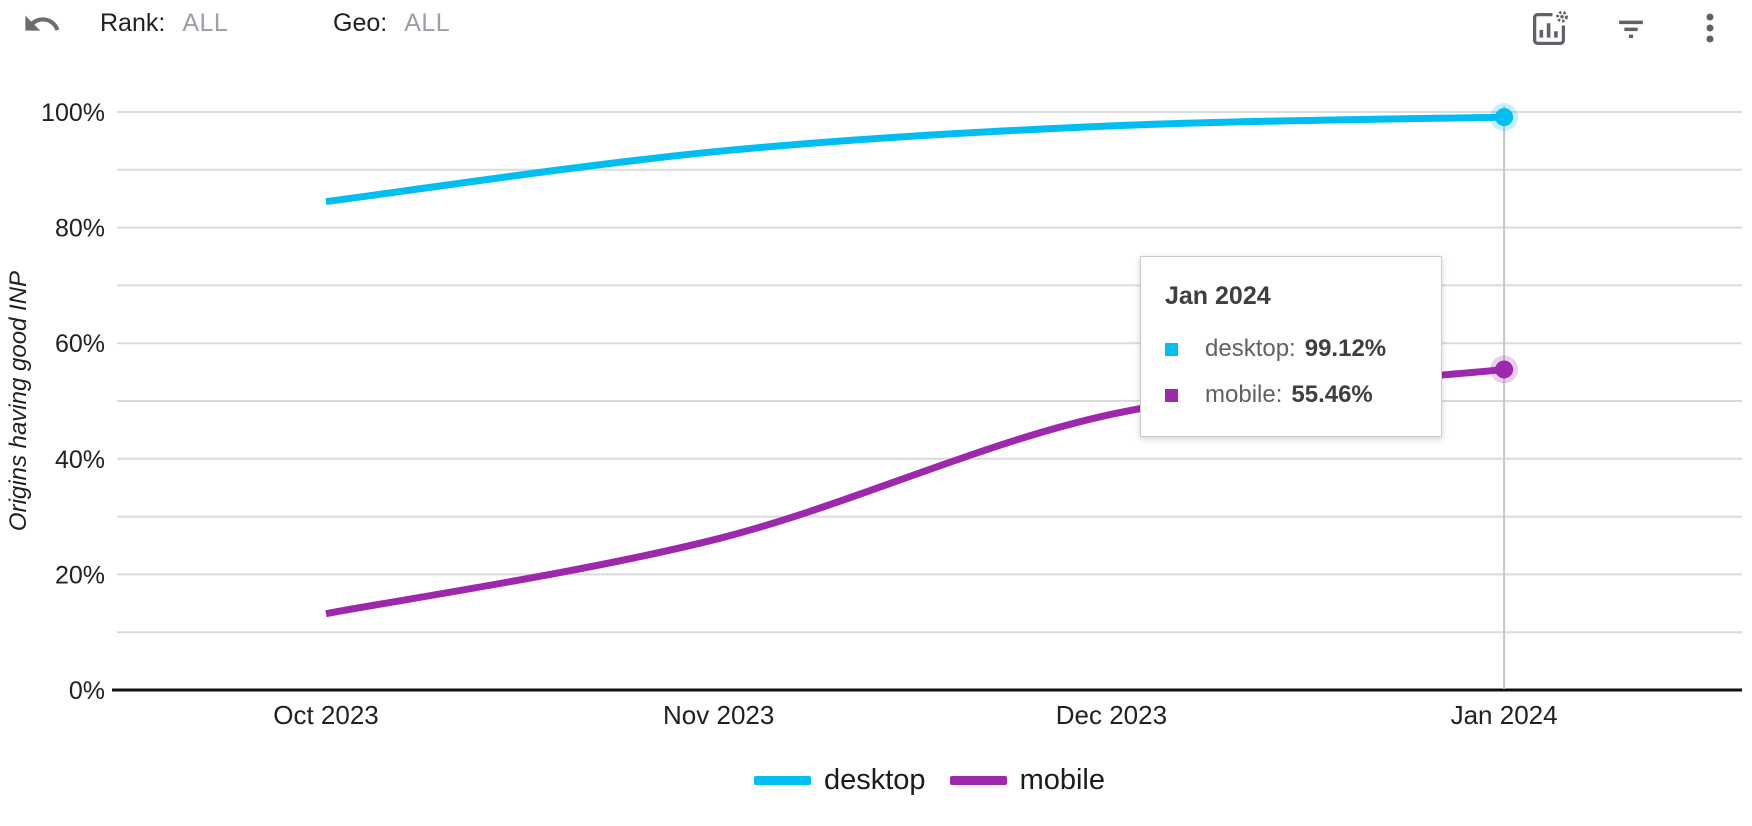  What do you see at coordinates (326, 715) in the screenshot?
I see `x-tick-label: Oct 2023` at bounding box center [326, 715].